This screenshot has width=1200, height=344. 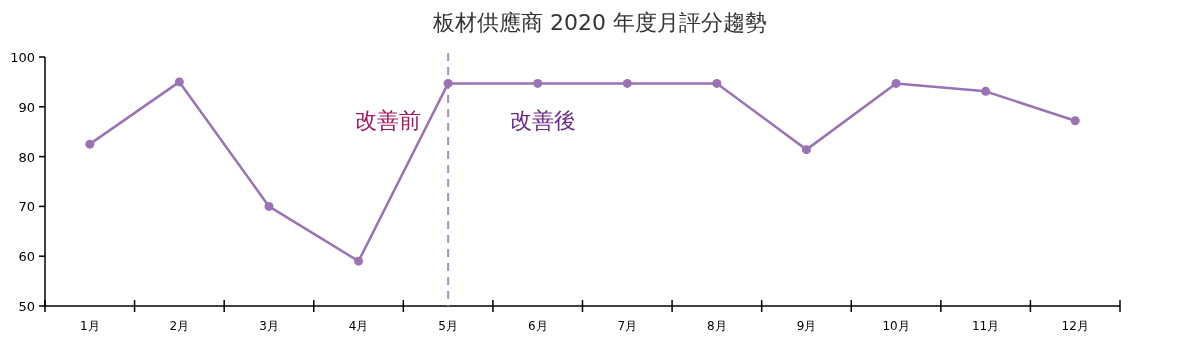 What do you see at coordinates (896, 326) in the screenshot?
I see `x-tick-label: 10月` at bounding box center [896, 326].